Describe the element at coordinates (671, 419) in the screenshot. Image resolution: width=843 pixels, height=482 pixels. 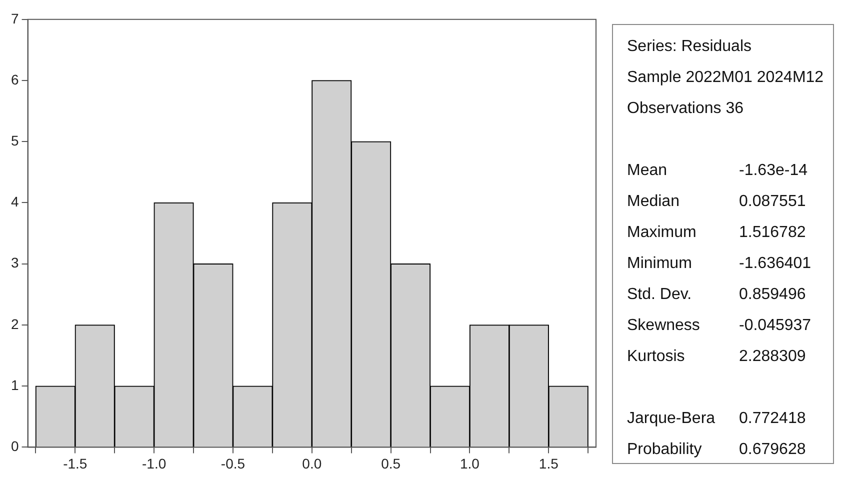
I see `text: Jarque-Bera` at that location.